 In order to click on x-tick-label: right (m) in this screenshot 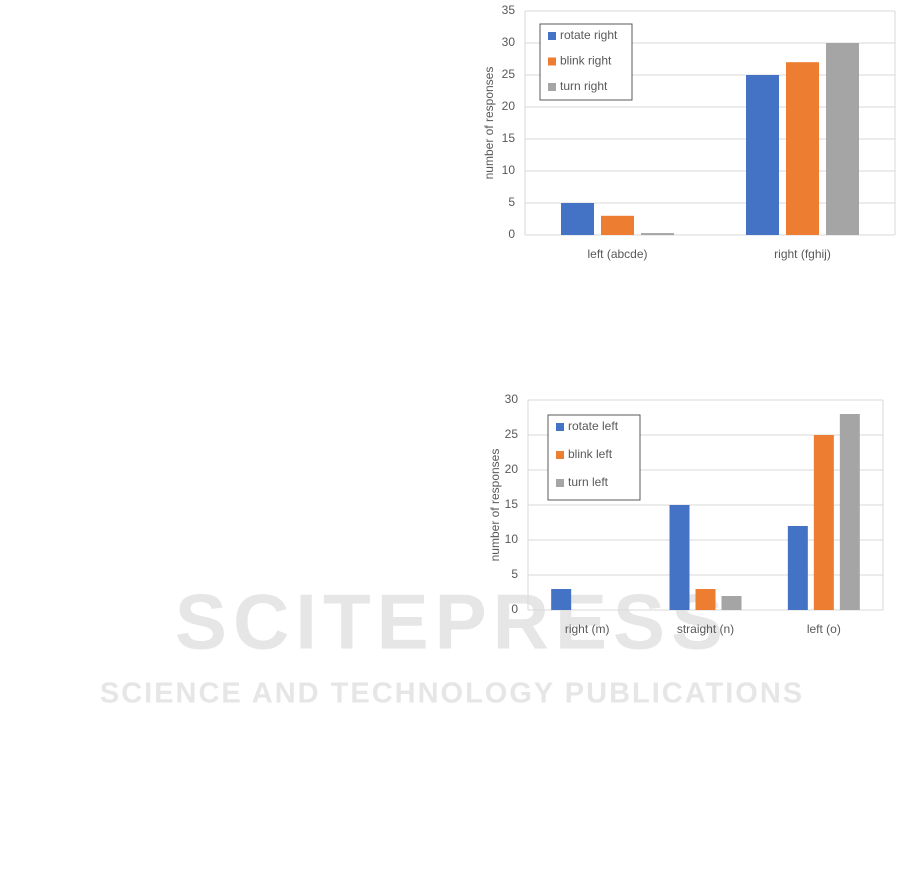, I will do `click(587, 629)`.